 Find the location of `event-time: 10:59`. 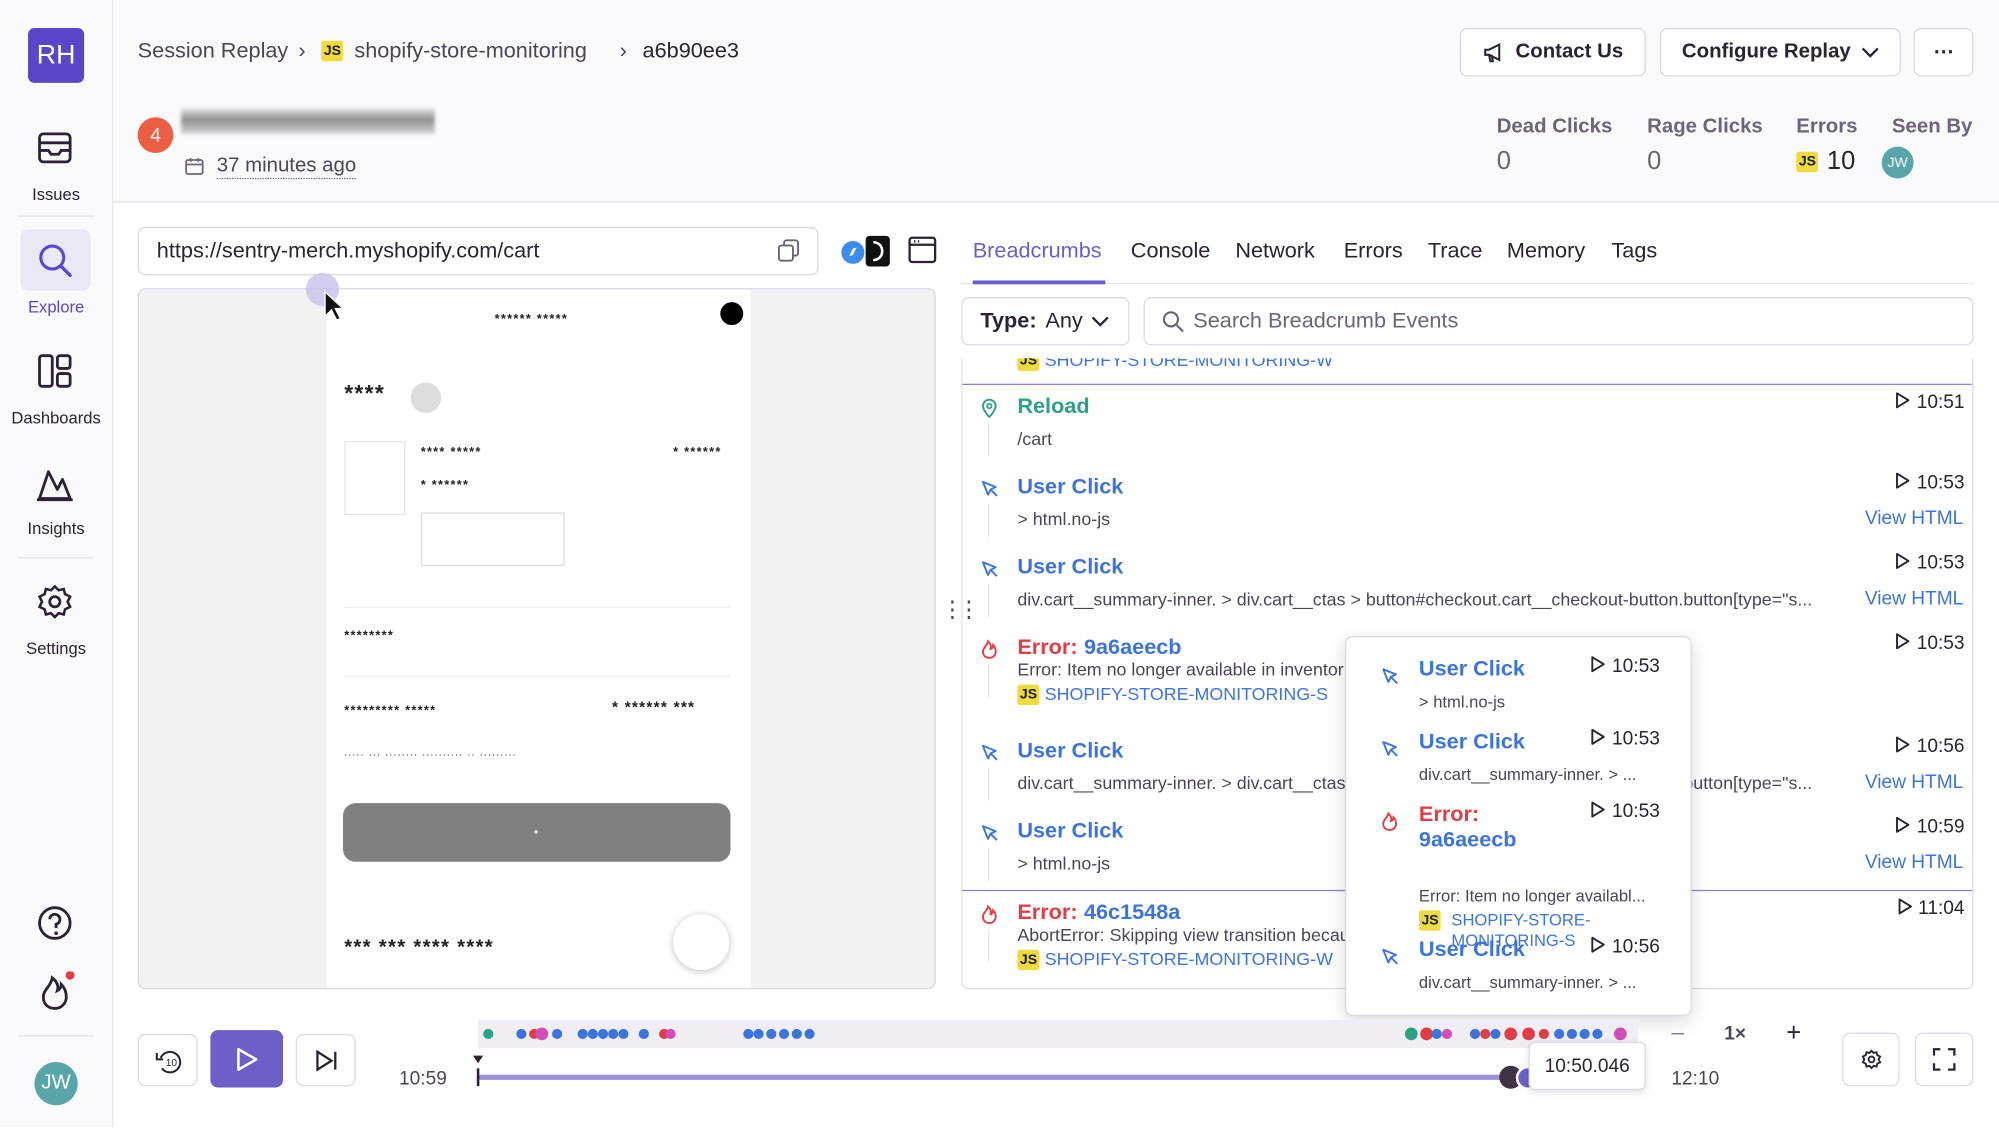

event-time: 10:59 is located at coordinates (1930, 827).